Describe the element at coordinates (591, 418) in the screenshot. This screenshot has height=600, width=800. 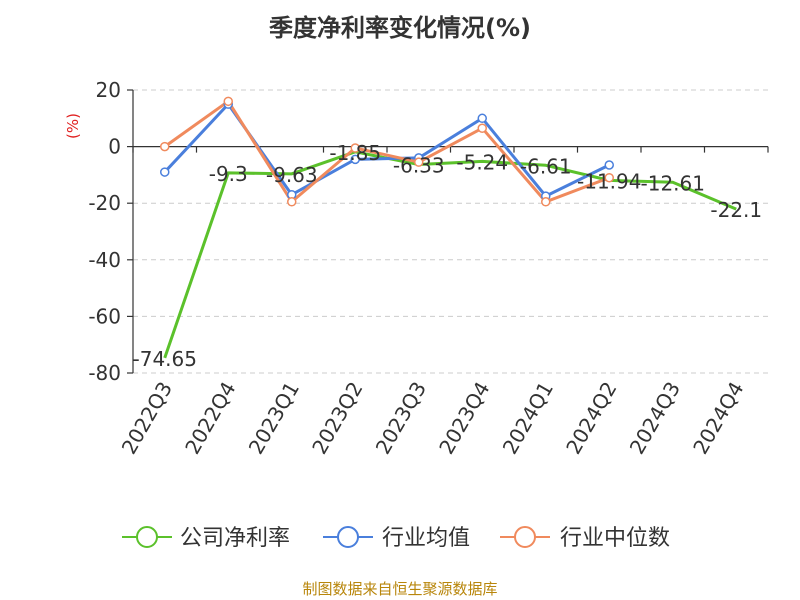
I see `x-tick-label: 2024Q2` at that location.